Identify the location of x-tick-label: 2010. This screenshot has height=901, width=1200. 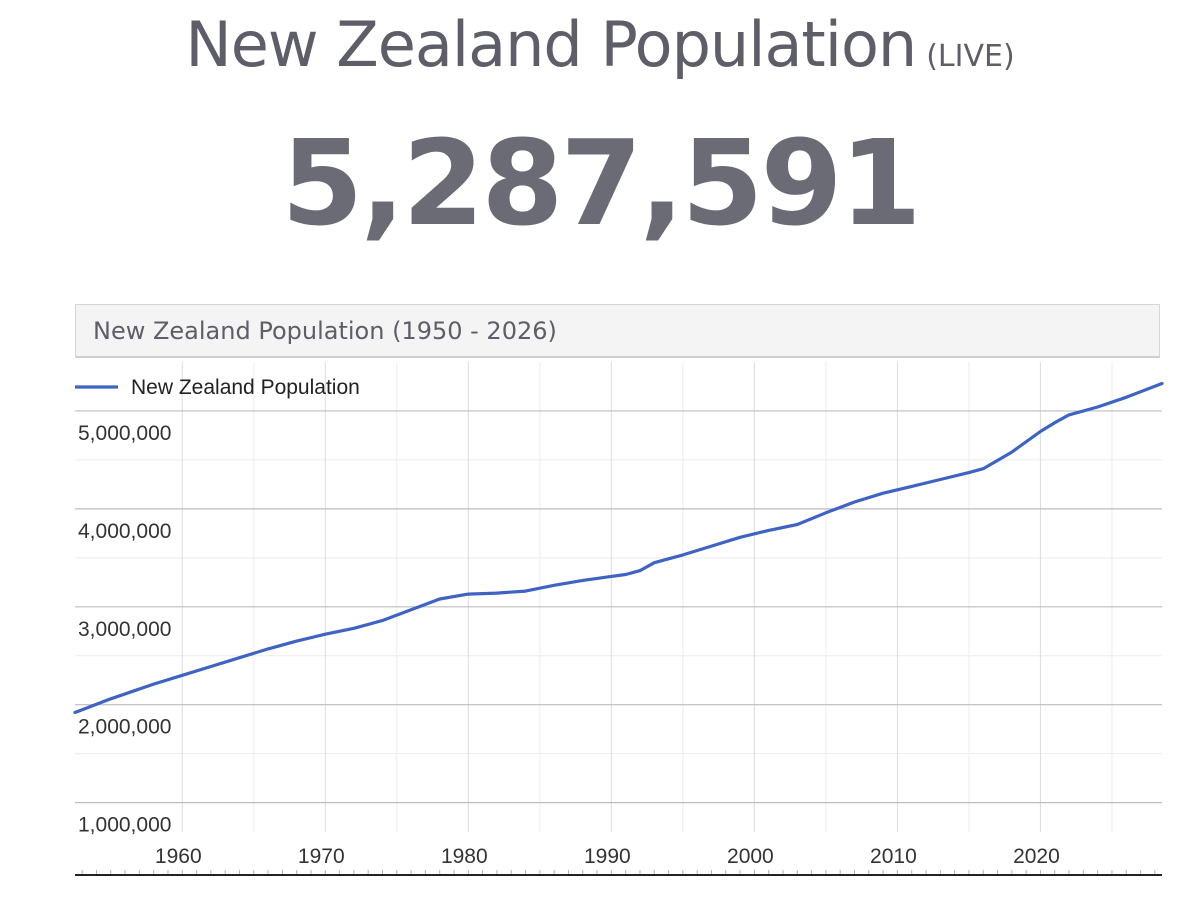
(893, 856).